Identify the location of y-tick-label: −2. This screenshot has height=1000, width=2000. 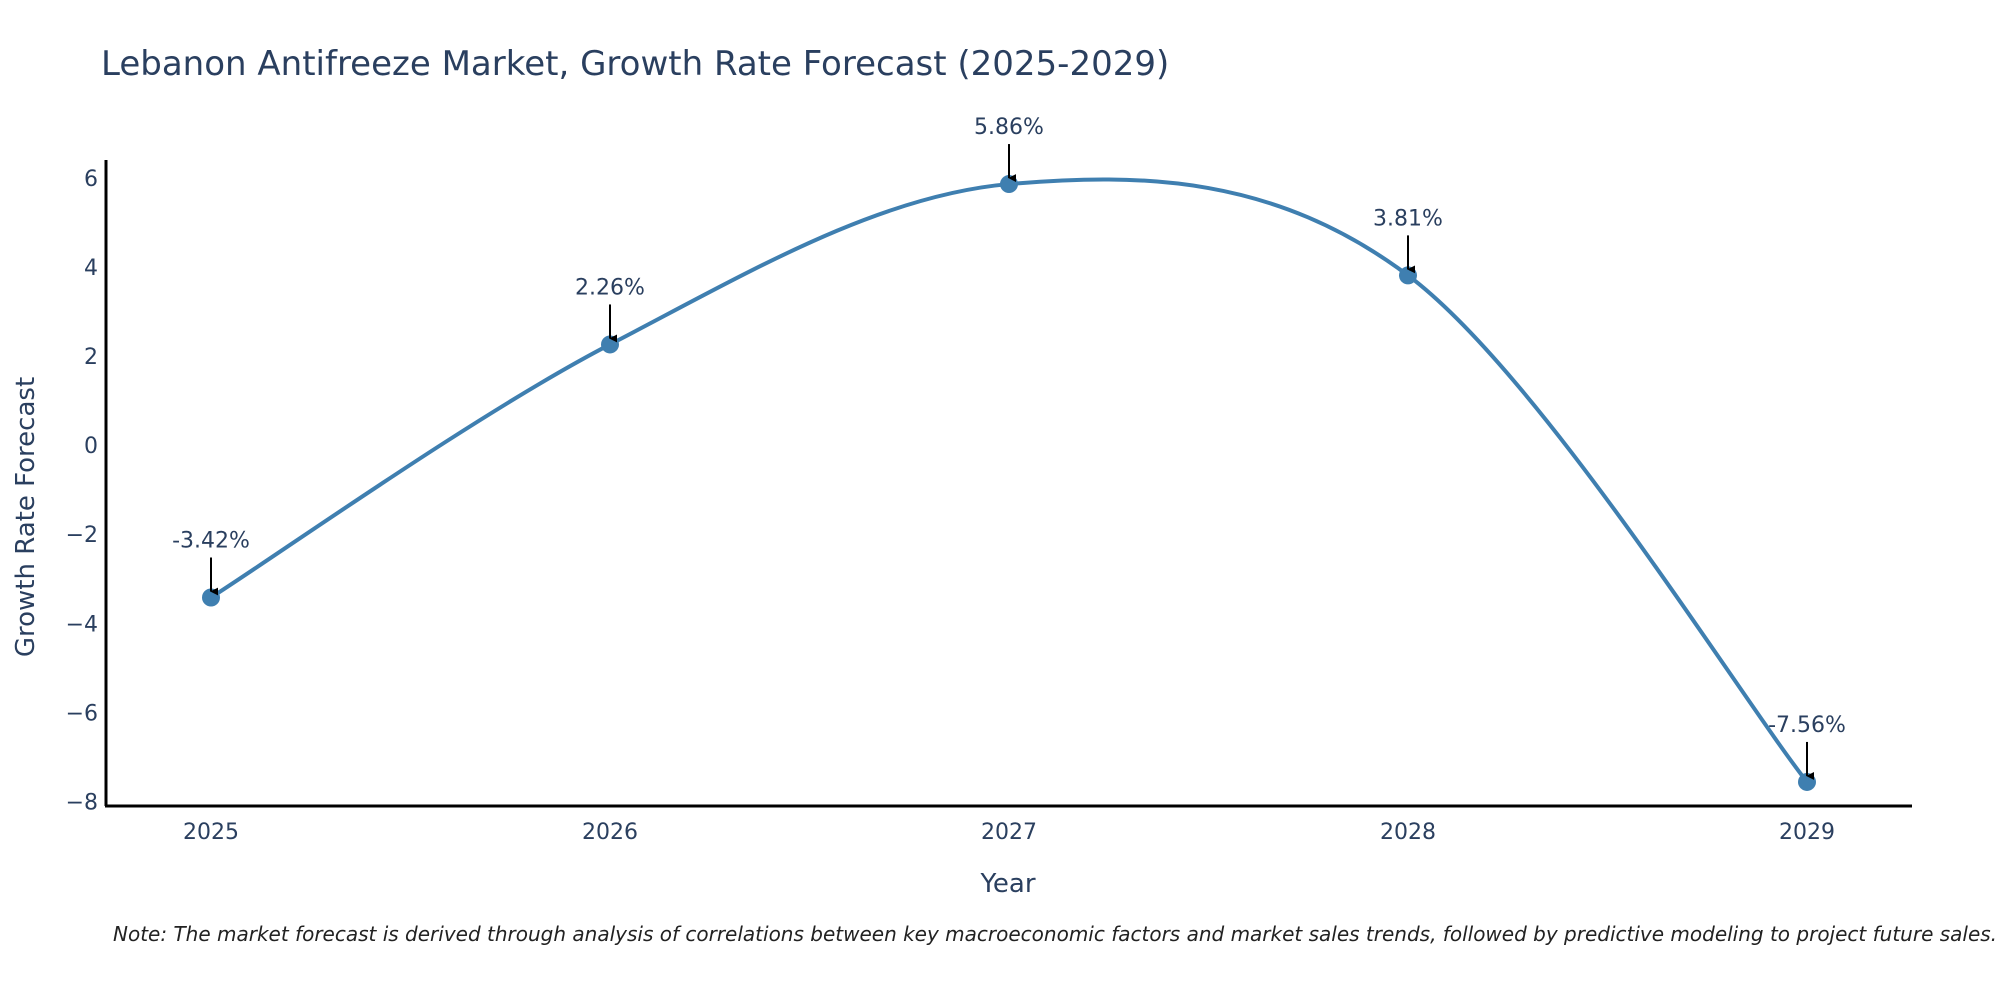
(82, 535).